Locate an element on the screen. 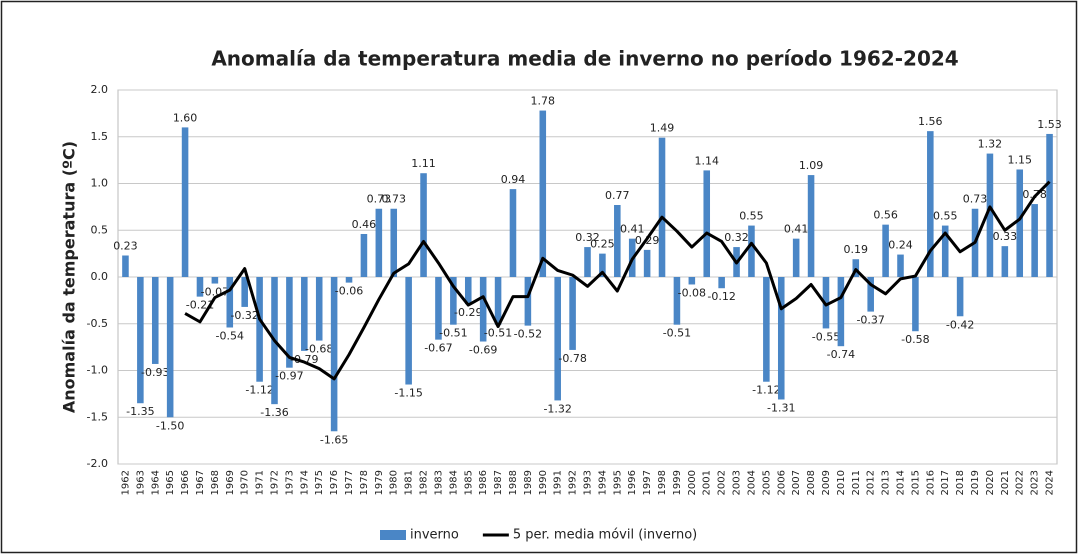 The height and width of the screenshot is (558, 1078). data-label: 0.41 is located at coordinates (796, 229).